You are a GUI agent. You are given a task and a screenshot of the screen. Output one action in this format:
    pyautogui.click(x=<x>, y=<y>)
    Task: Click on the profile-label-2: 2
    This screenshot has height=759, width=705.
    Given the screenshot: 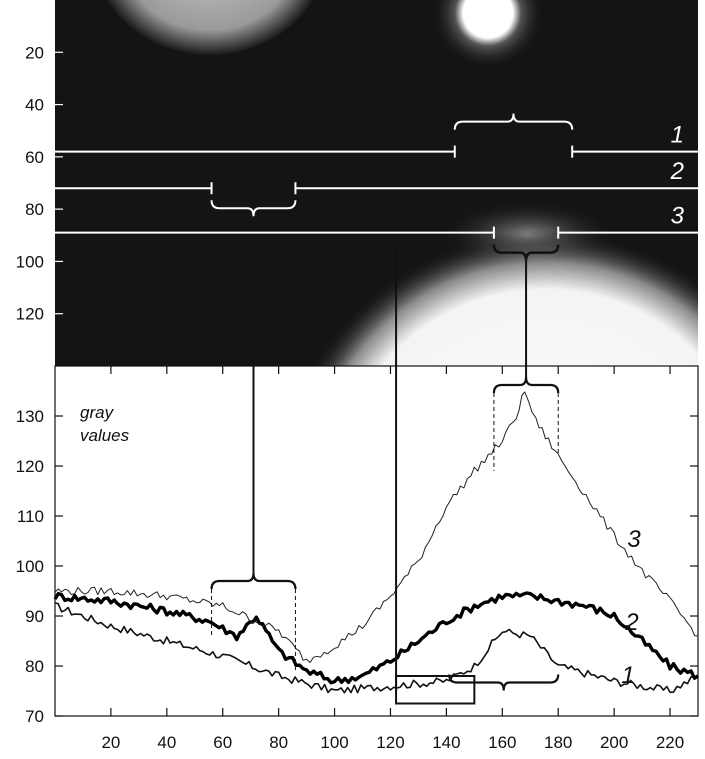 What is the action you would take?
    pyautogui.click(x=677, y=171)
    